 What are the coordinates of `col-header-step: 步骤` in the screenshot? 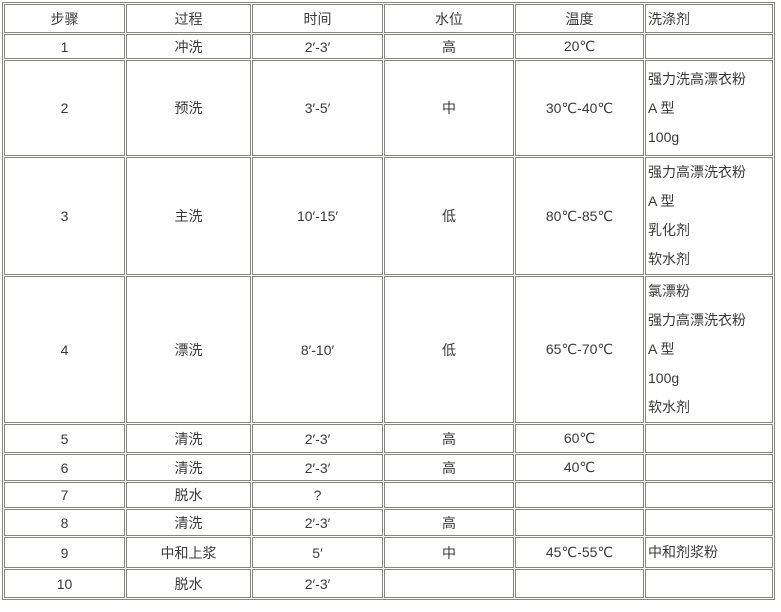 It's located at (64, 18).